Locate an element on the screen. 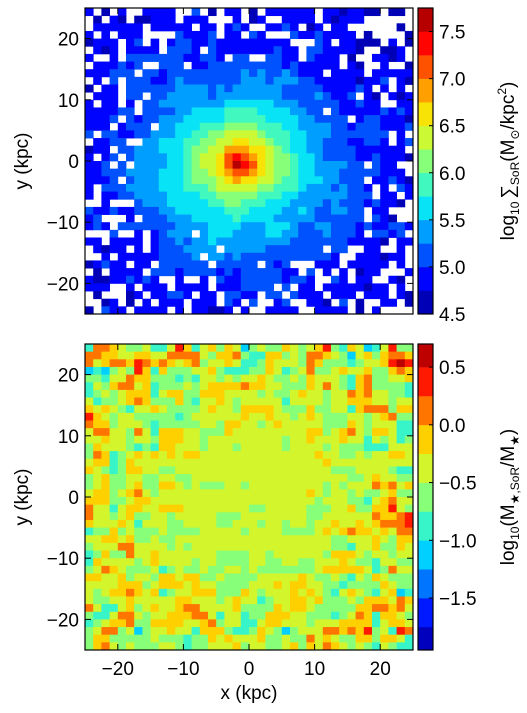  y-tick-label: 20 is located at coordinates (68, 376).